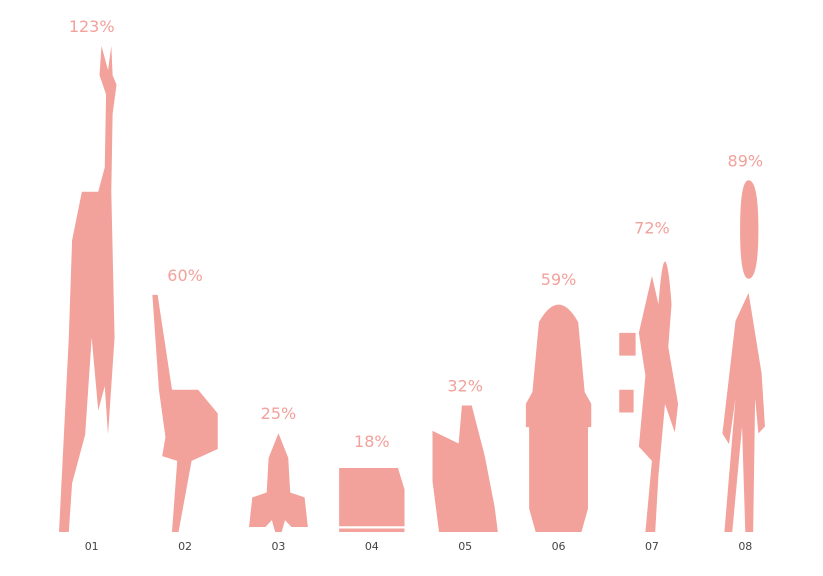 The width and height of the screenshot is (823, 576). What do you see at coordinates (559, 546) in the screenshot?
I see `x-tick-label: 06` at bounding box center [559, 546].